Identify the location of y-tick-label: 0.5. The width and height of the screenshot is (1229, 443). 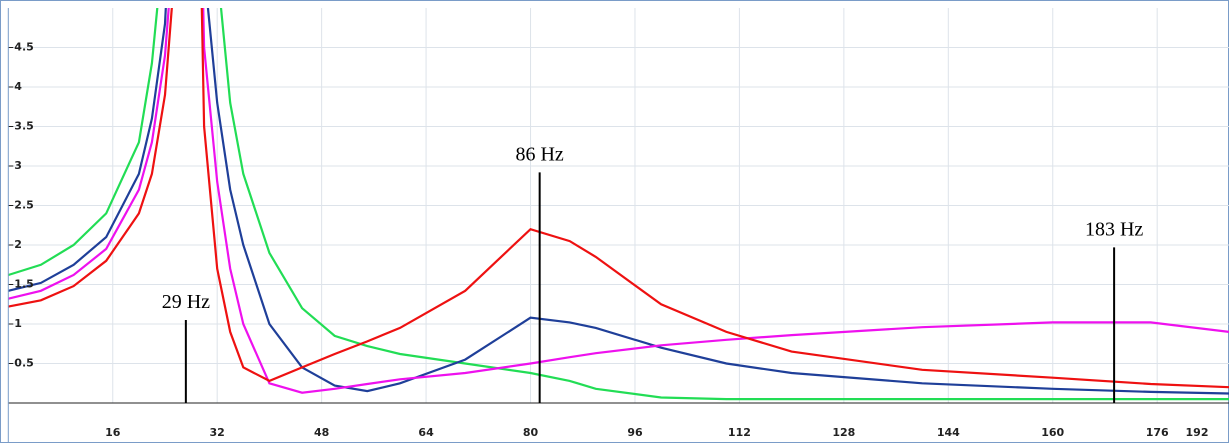
(24, 363).